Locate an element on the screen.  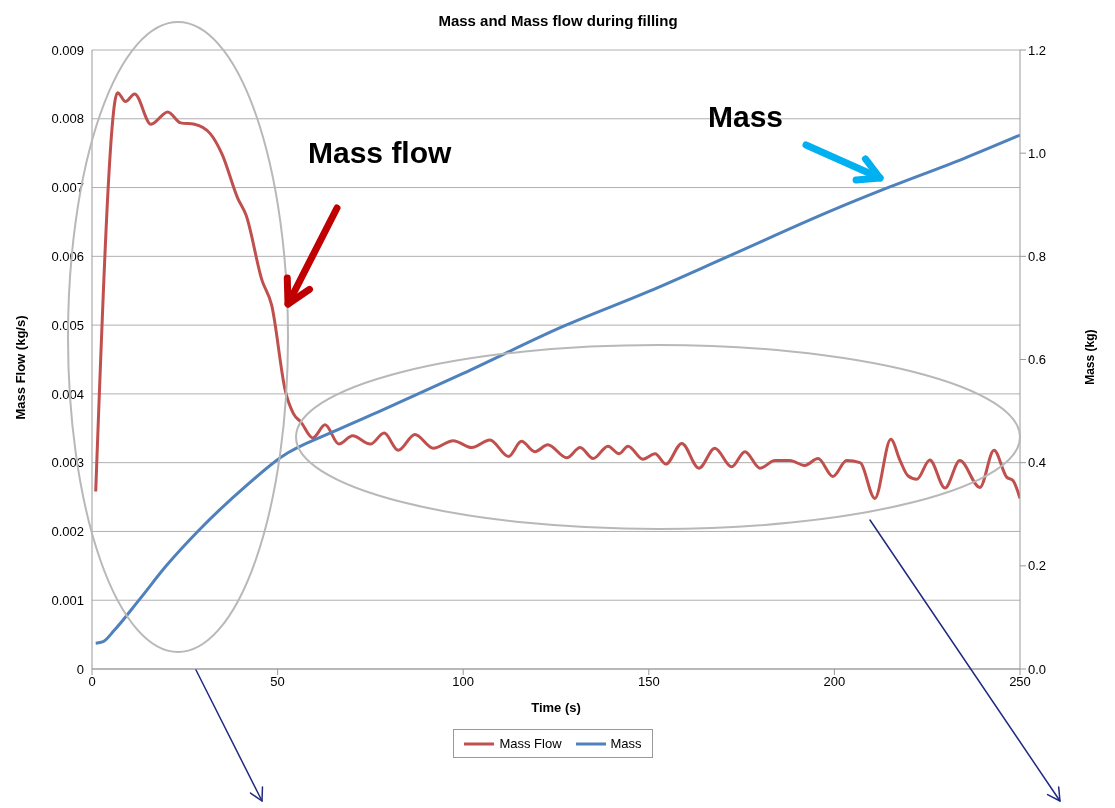
y-tick-label: 0.006 is located at coordinates (67, 256).